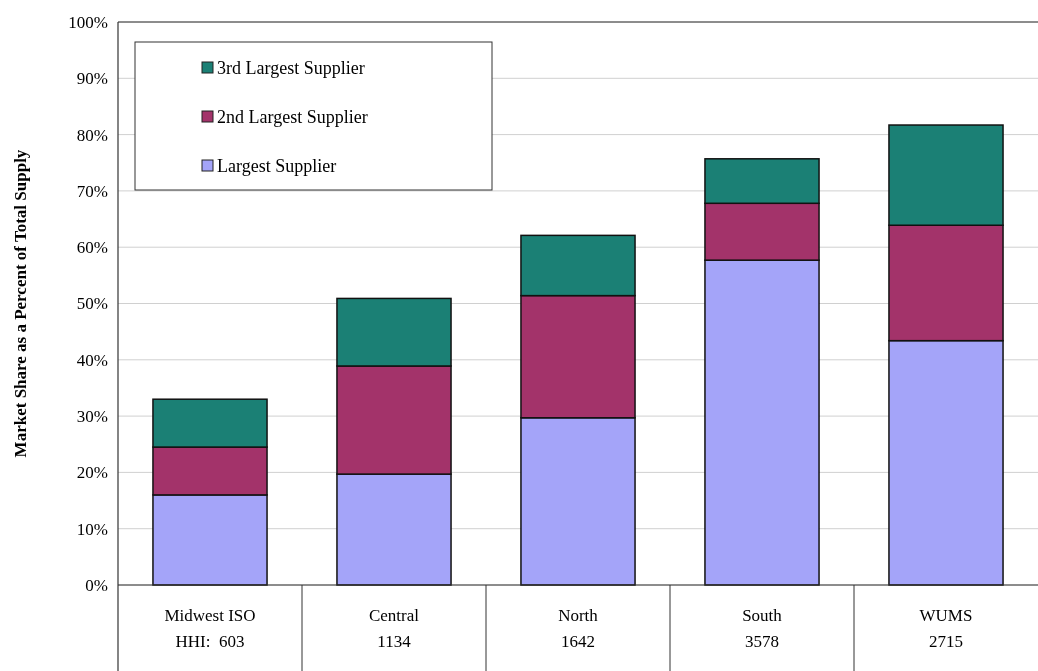 The width and height of the screenshot is (1038, 671). Describe the element at coordinates (277, 166) in the screenshot. I see `legend-label: Largest Supplier` at that location.